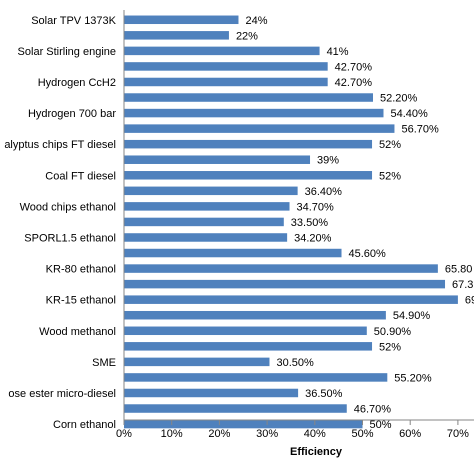  I want to click on data-label: 55.20%, so click(413, 378).